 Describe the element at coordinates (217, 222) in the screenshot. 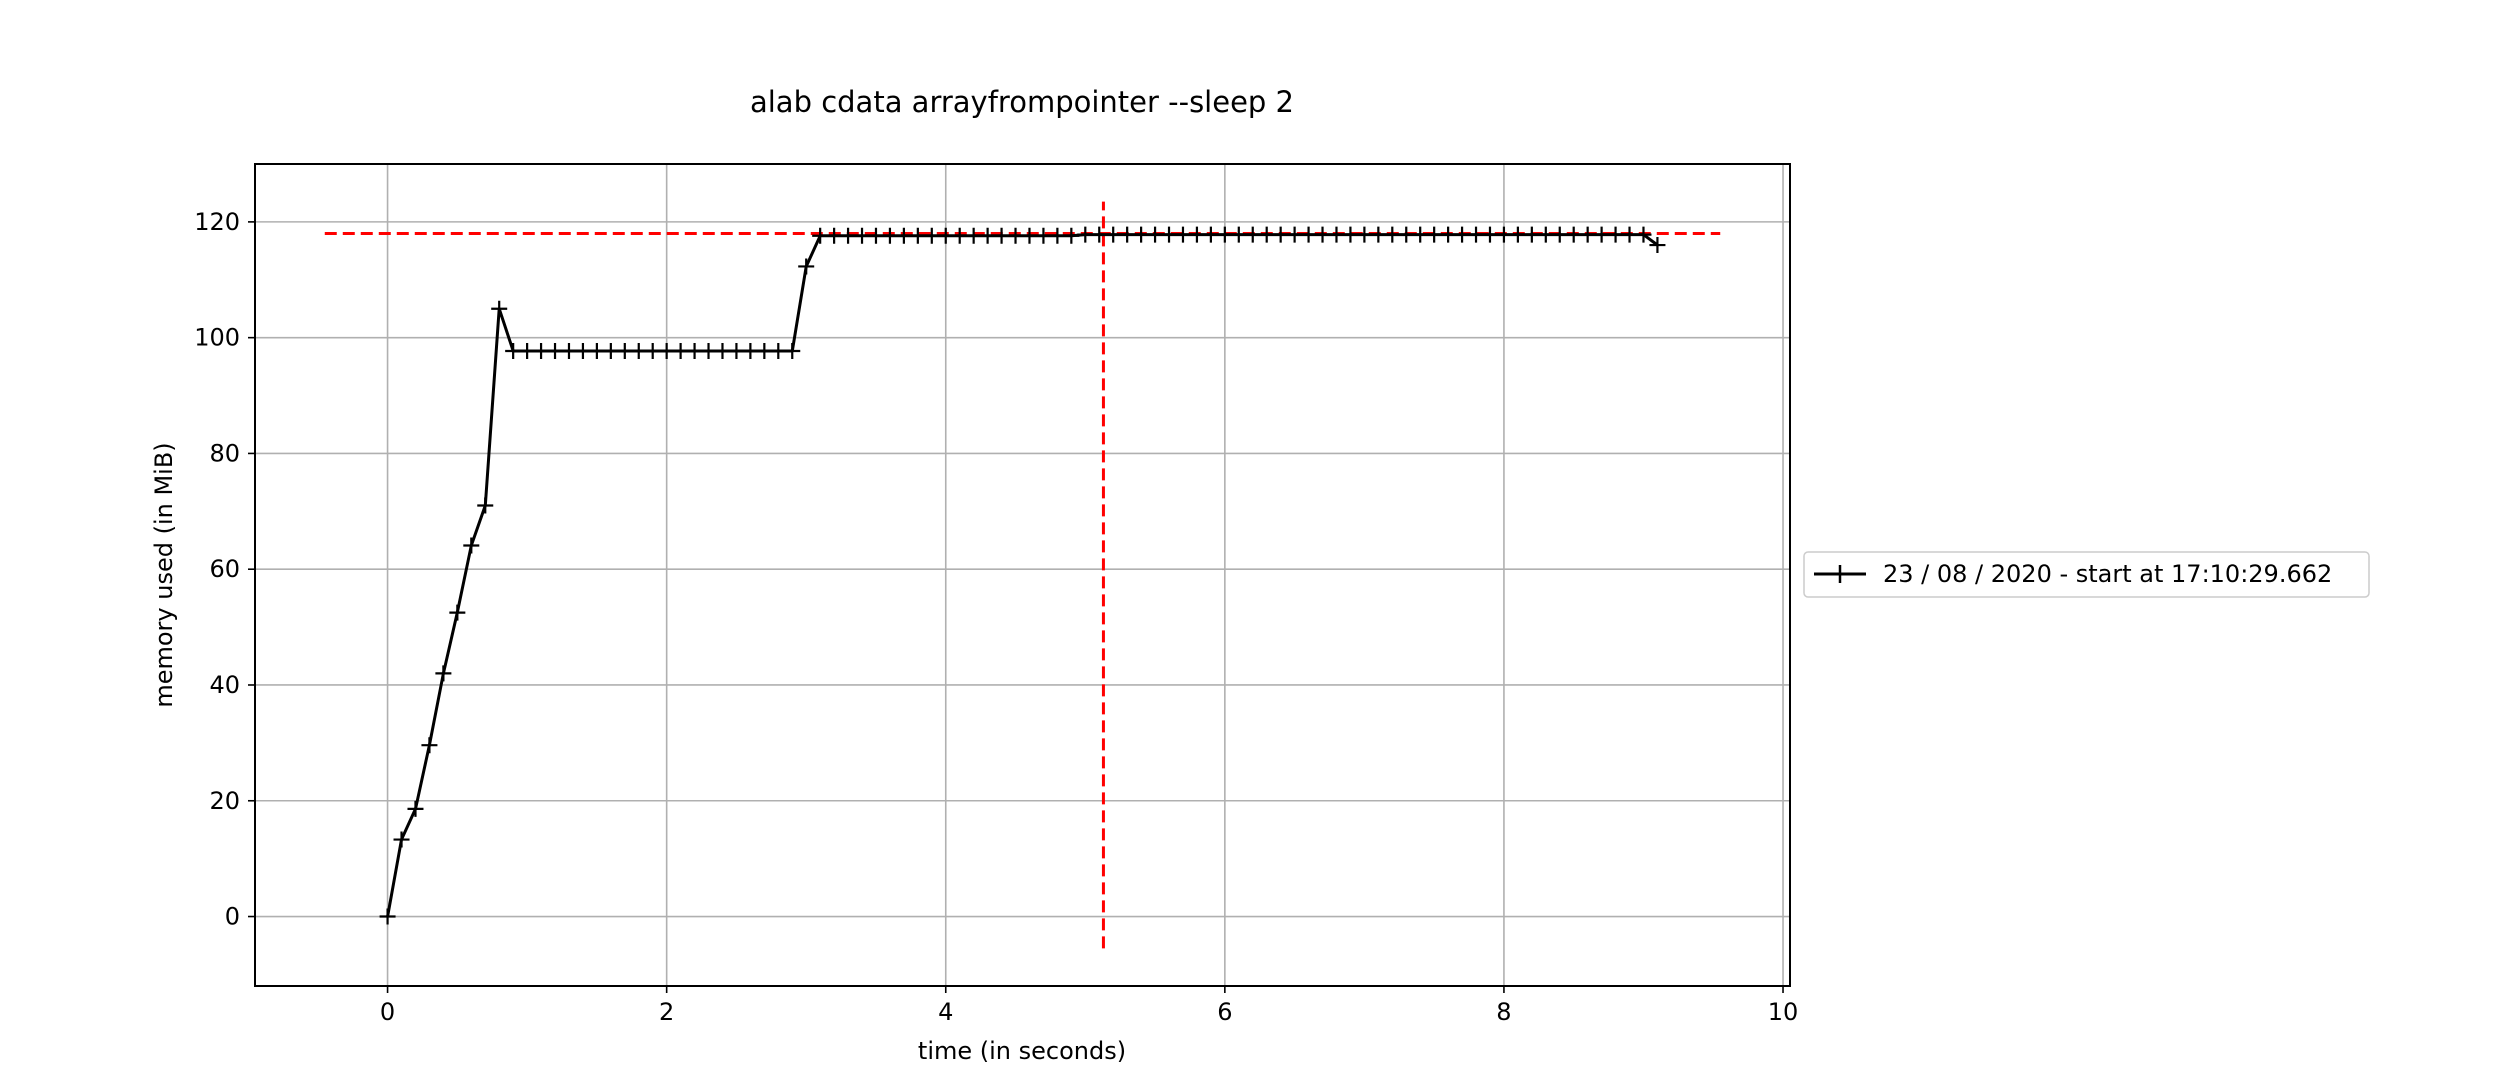

I see `y-tick-label: 120` at that location.